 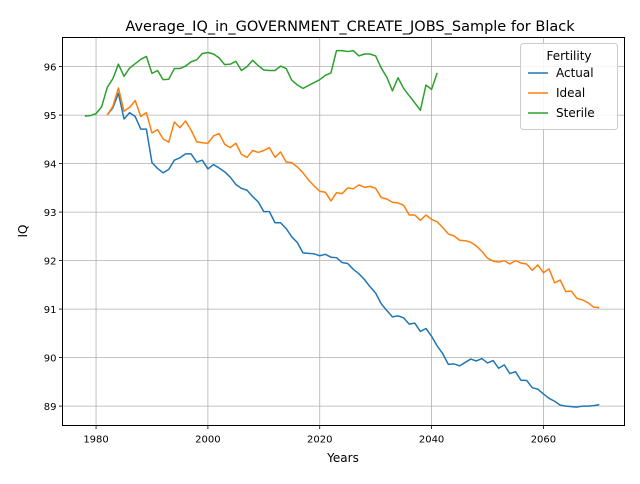 I want to click on y-tick-label: 95, so click(x=50, y=116).